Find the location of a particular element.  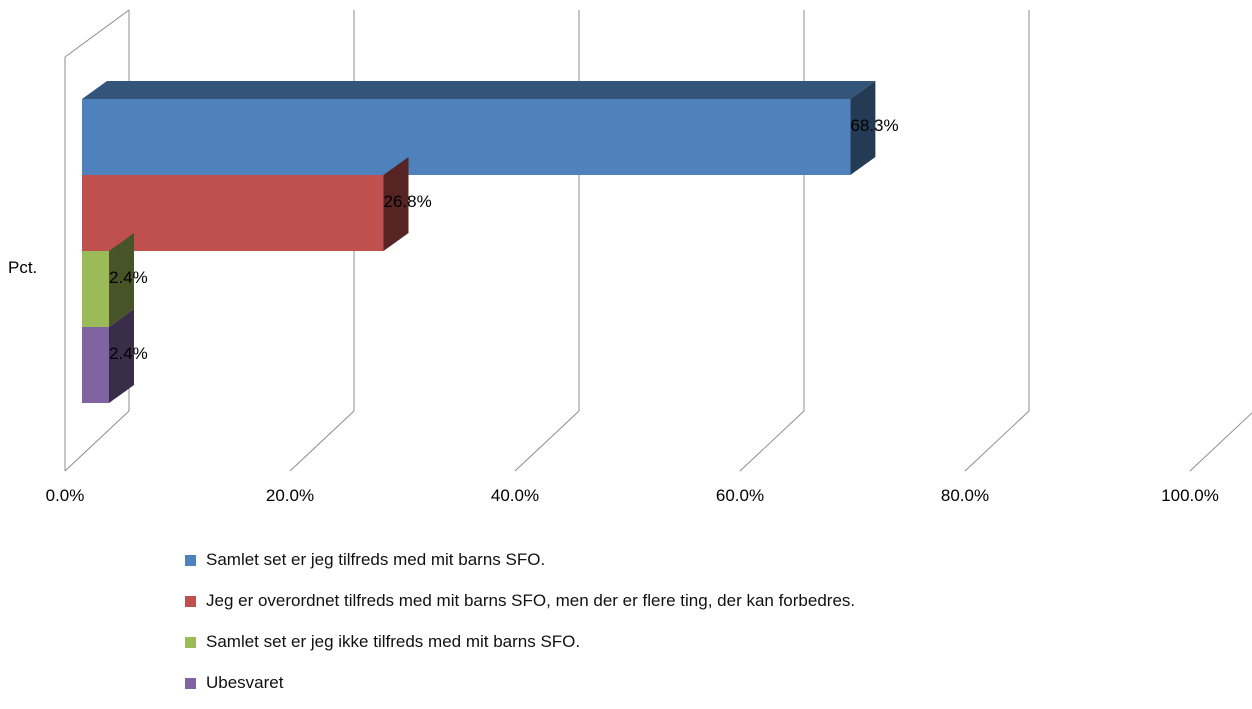

legend-label: Ubesvaret is located at coordinates (245, 682).